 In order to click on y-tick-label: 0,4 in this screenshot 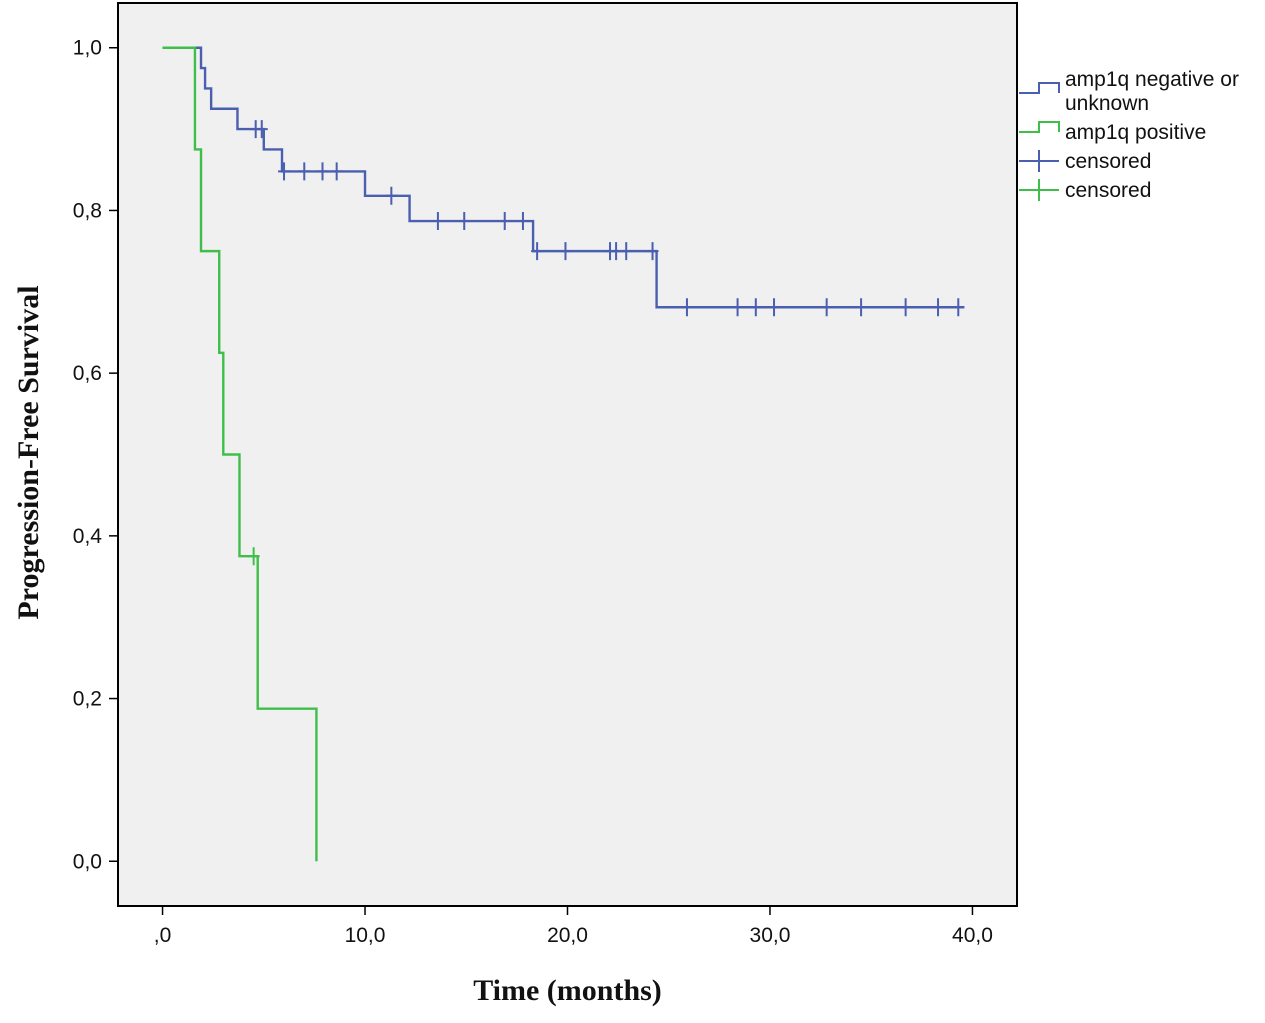, I will do `click(88, 536)`.